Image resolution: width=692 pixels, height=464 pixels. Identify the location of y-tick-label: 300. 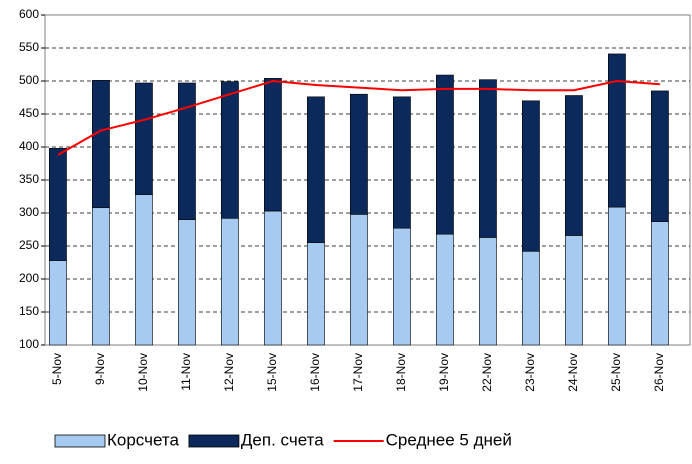
(29, 212).